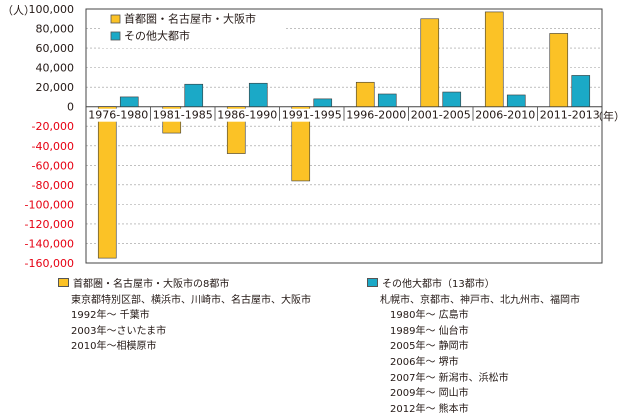  I want to click on y-tick-label: -40,000, so click(53, 146).